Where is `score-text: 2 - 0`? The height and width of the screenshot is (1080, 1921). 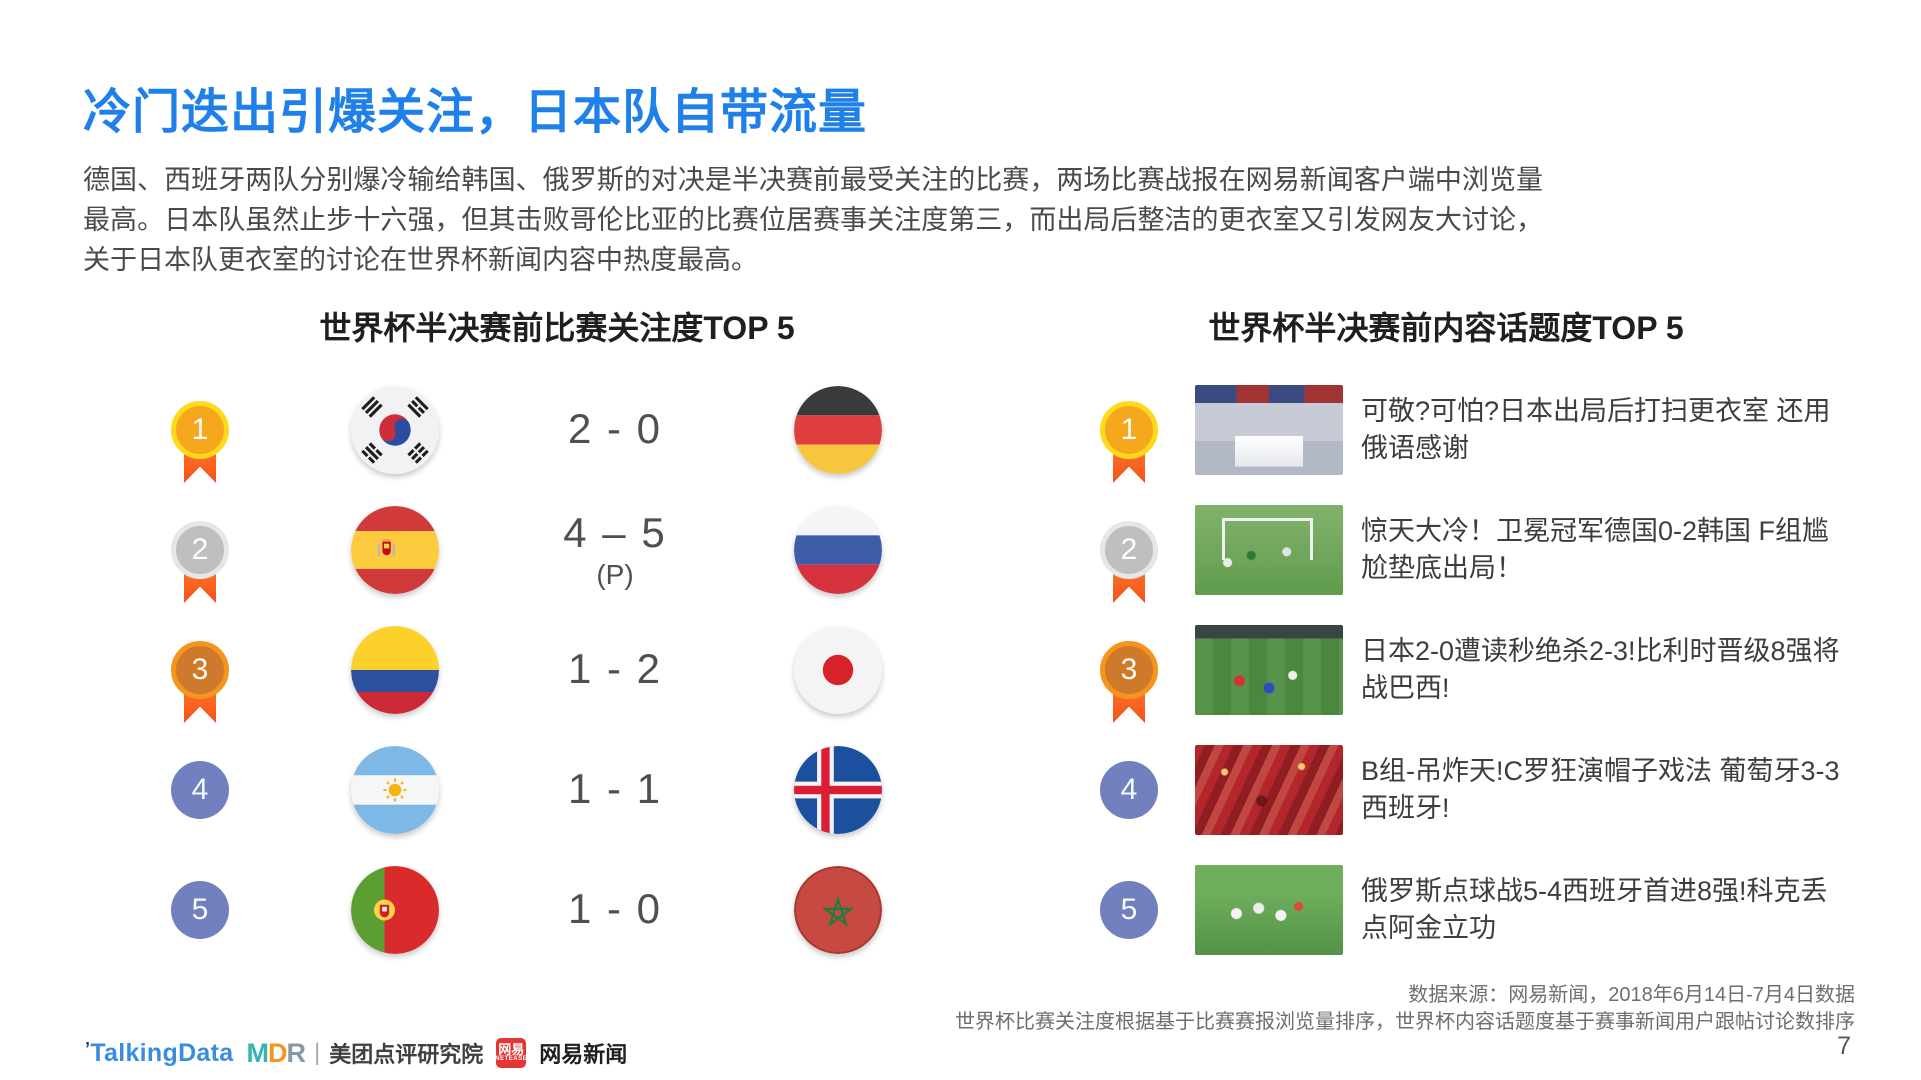 score-text: 2 - 0 is located at coordinates (615, 428).